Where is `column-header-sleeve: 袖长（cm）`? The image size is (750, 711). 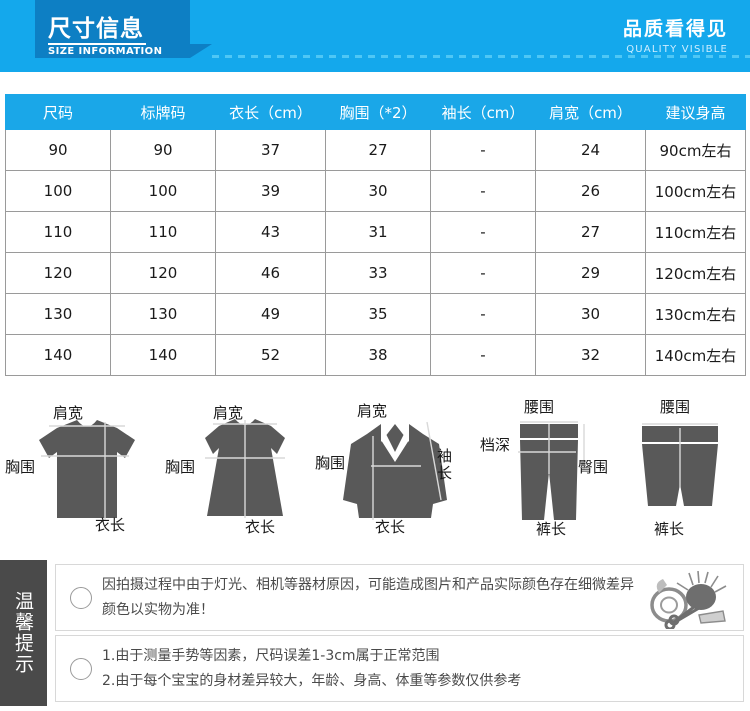 column-header-sleeve: 袖长（cm） is located at coordinates (483, 112).